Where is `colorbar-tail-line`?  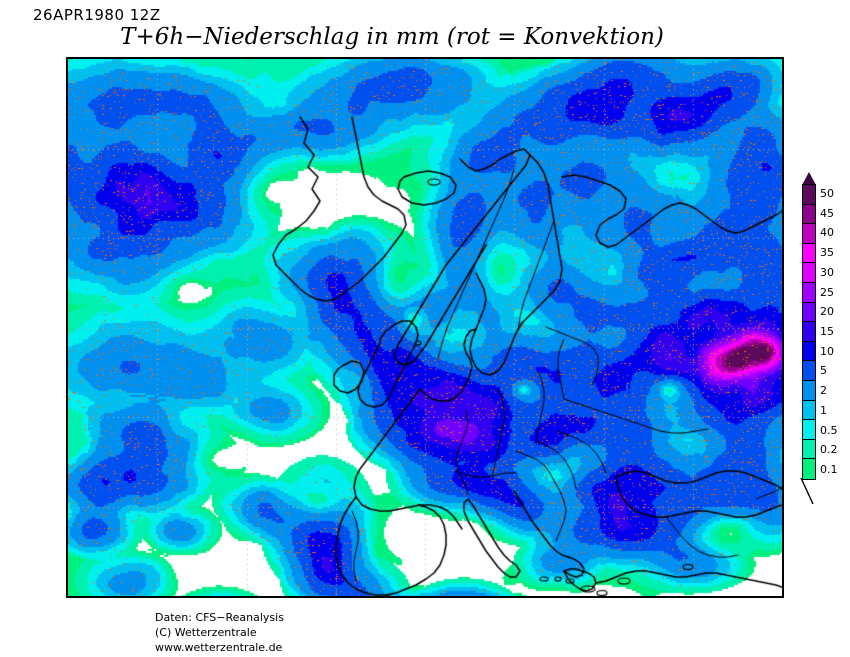
colorbar-tail-line is located at coordinates (807, 491).